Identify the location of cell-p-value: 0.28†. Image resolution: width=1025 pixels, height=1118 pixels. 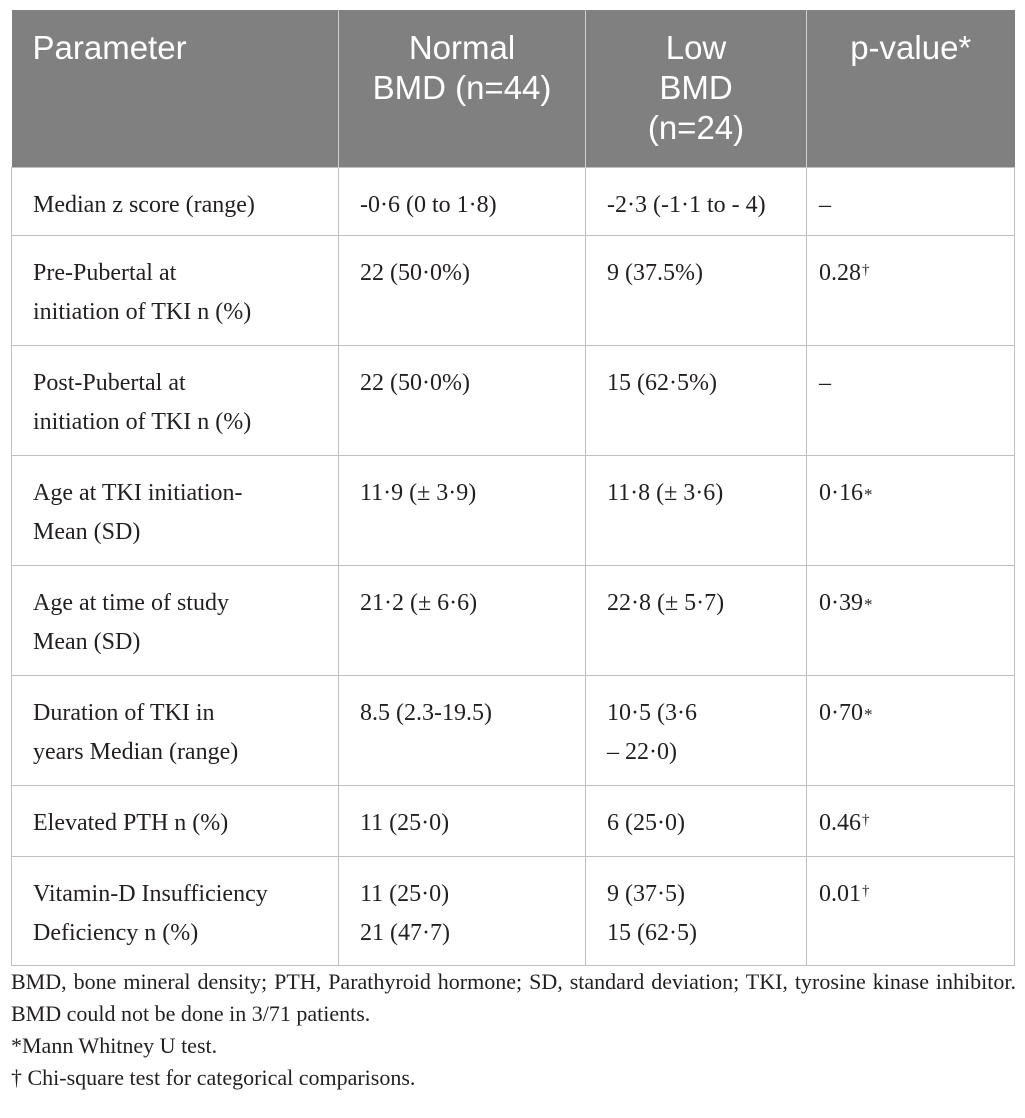
(910, 290).